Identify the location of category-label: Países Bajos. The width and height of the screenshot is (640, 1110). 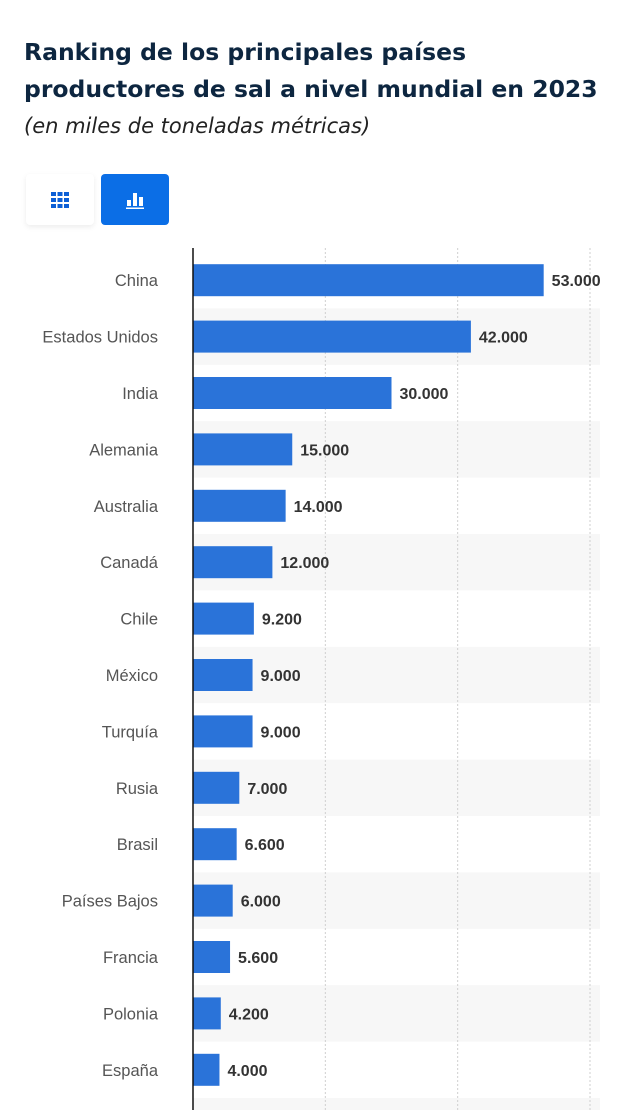
(110, 902).